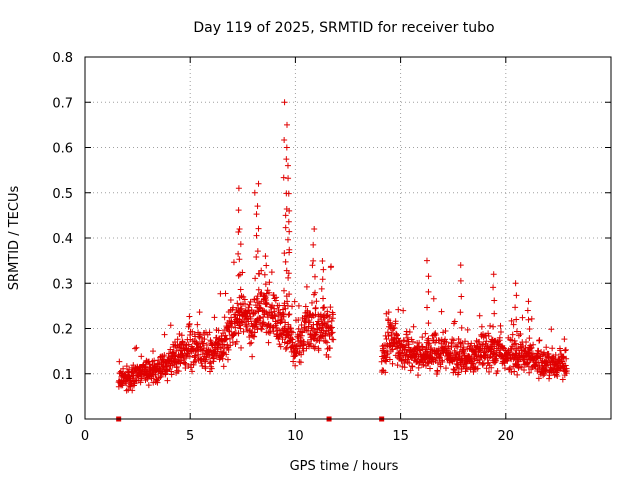 Image resolution: width=640 pixels, height=480 pixels. I want to click on y-tick-label: 0.2, so click(62, 330).